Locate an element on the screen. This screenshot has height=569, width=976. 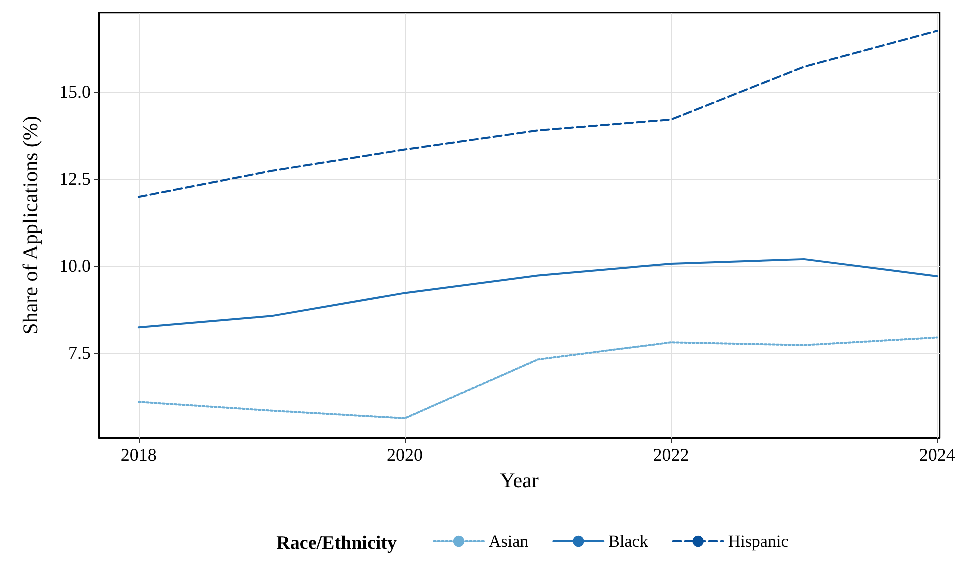
y-tick-label: 7.5 is located at coordinates (79, 353).